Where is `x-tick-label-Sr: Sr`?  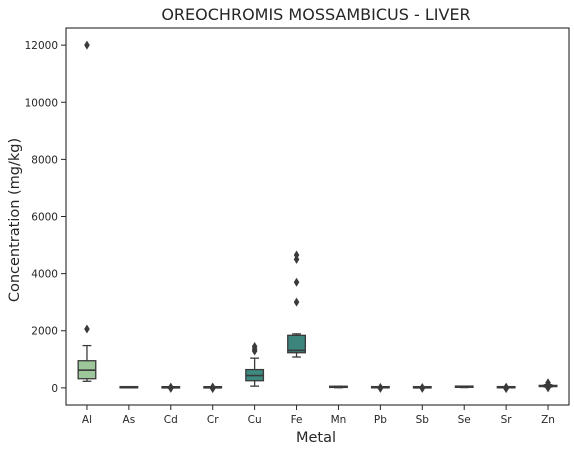 x-tick-label-Sr: Sr is located at coordinates (507, 420).